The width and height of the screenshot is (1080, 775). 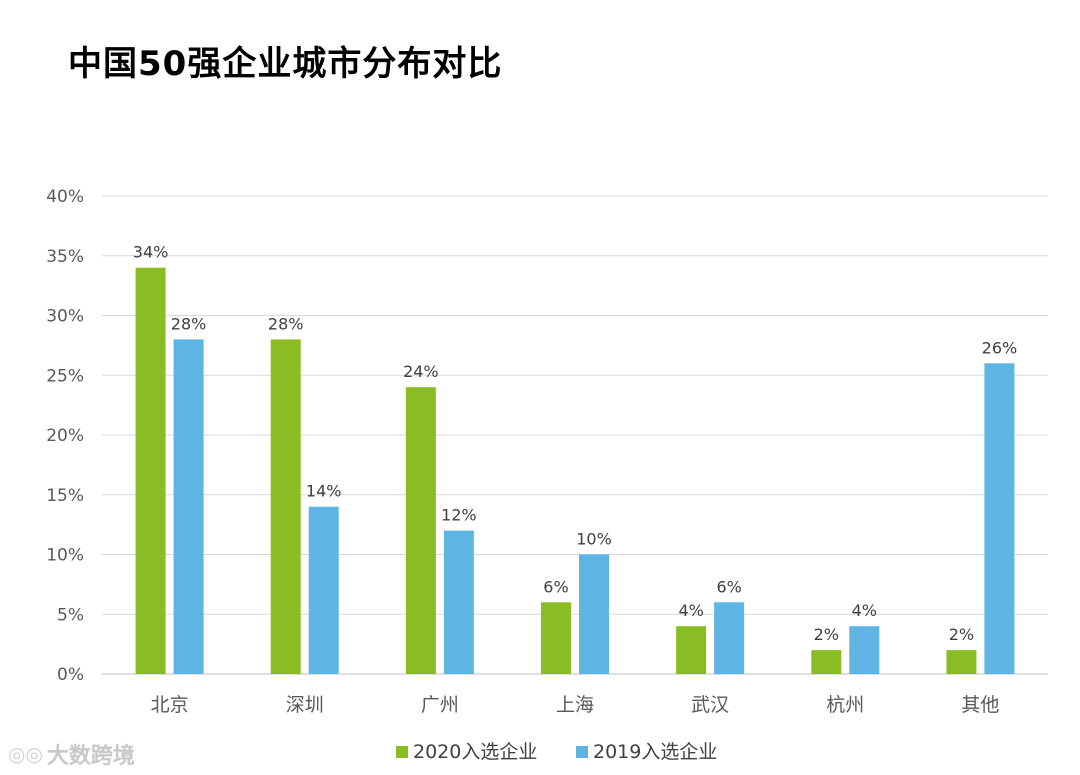 What do you see at coordinates (980, 705) in the screenshot?
I see `x-category-label: 其他` at bounding box center [980, 705].